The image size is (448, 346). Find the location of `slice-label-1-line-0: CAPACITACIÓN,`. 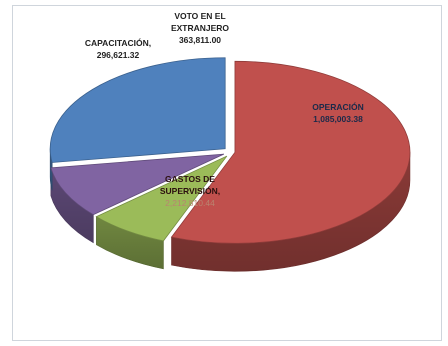

slice-label-1-line-0: CAPACITACIÓN, is located at coordinates (118, 42).